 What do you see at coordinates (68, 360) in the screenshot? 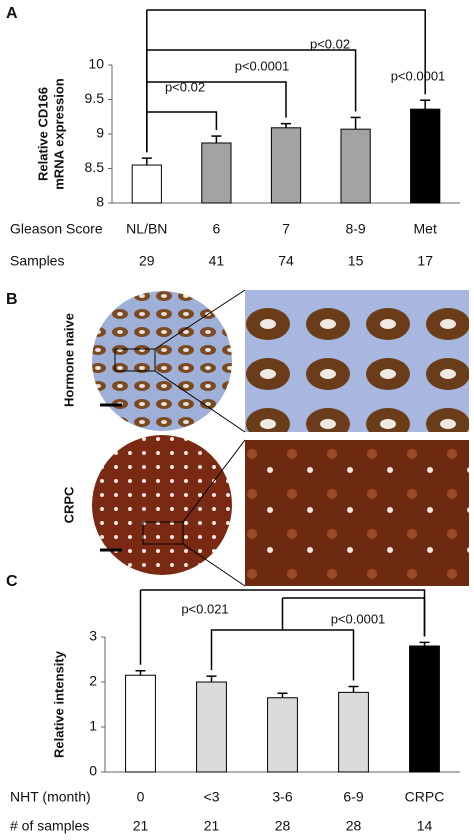
I see `row-label: Hormone naive` at bounding box center [68, 360].